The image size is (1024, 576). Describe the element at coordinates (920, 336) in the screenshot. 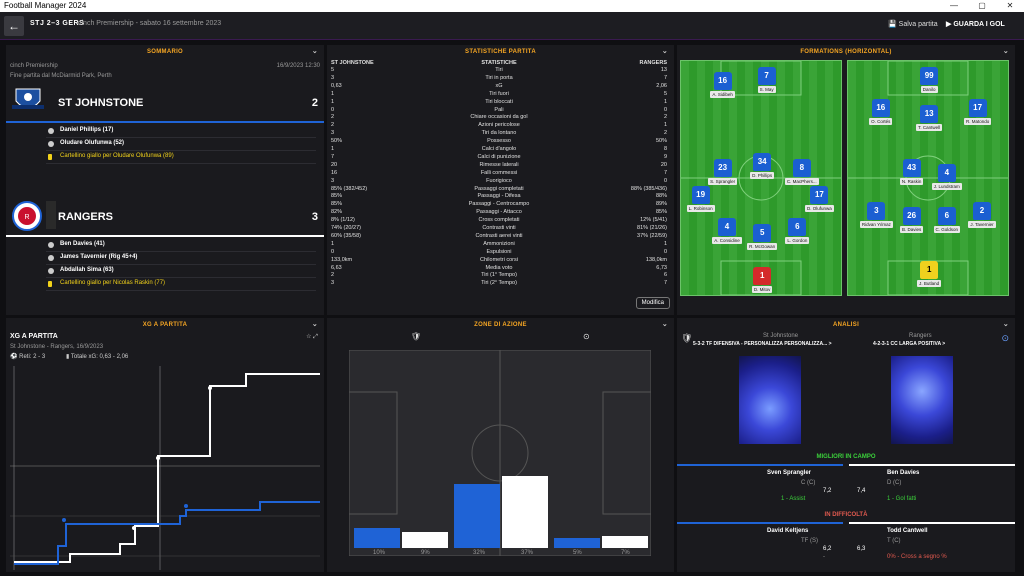

I see `analysis-away-team: Rangers` at that location.